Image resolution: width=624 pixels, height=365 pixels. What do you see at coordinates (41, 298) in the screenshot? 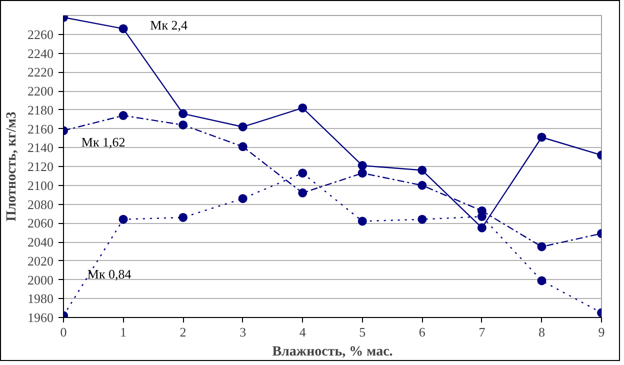
I see `y-tick-label: 1980` at bounding box center [41, 298].